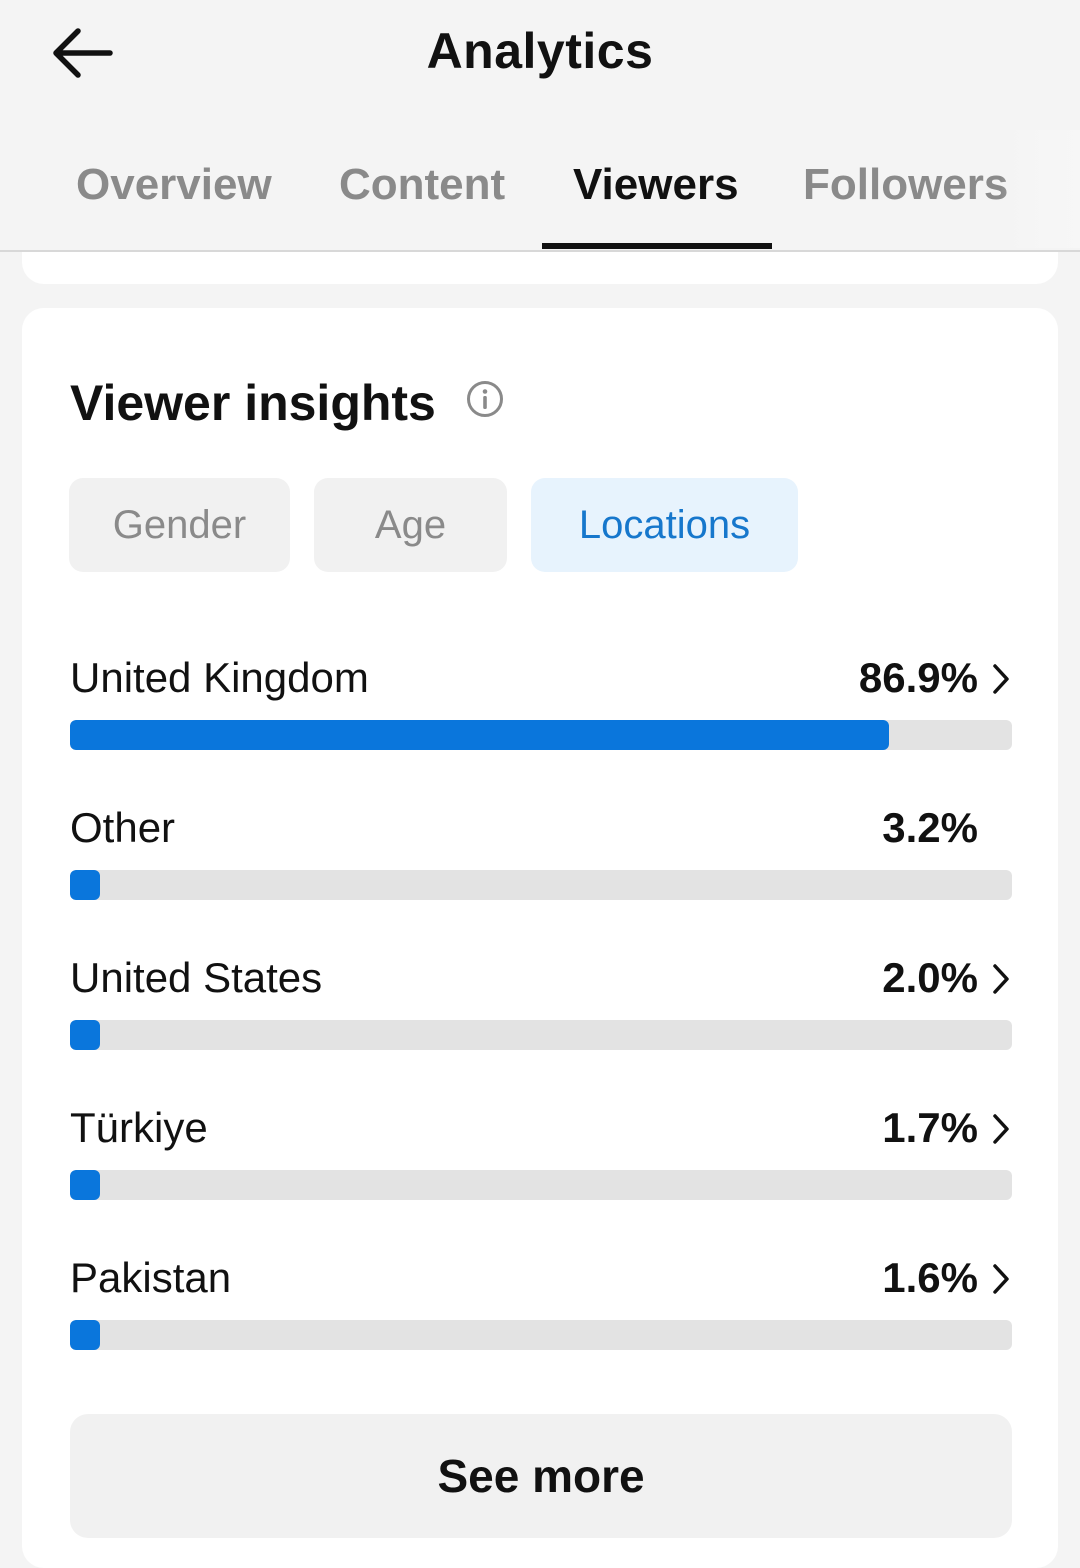 The image size is (1080, 1568). I want to click on section-title: Viewer insights, so click(253, 403).